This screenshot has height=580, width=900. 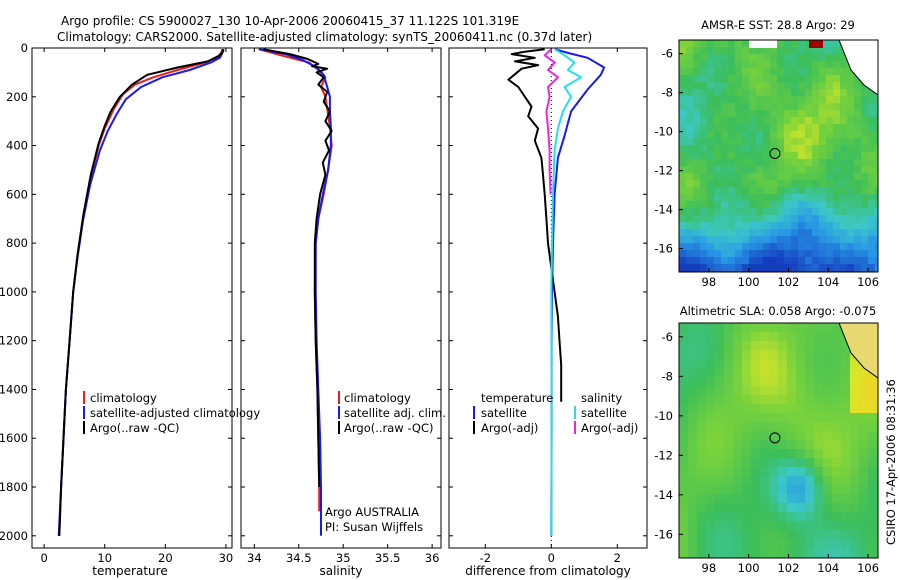 I want to click on legend-label-satellite: satellite adj. clim., so click(x=395, y=413).